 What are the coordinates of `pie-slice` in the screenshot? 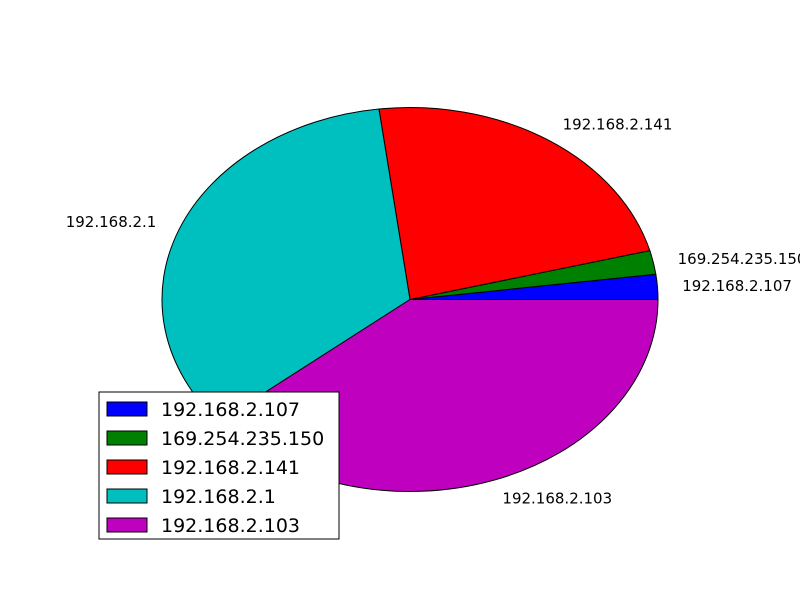 It's located at (514, 203).